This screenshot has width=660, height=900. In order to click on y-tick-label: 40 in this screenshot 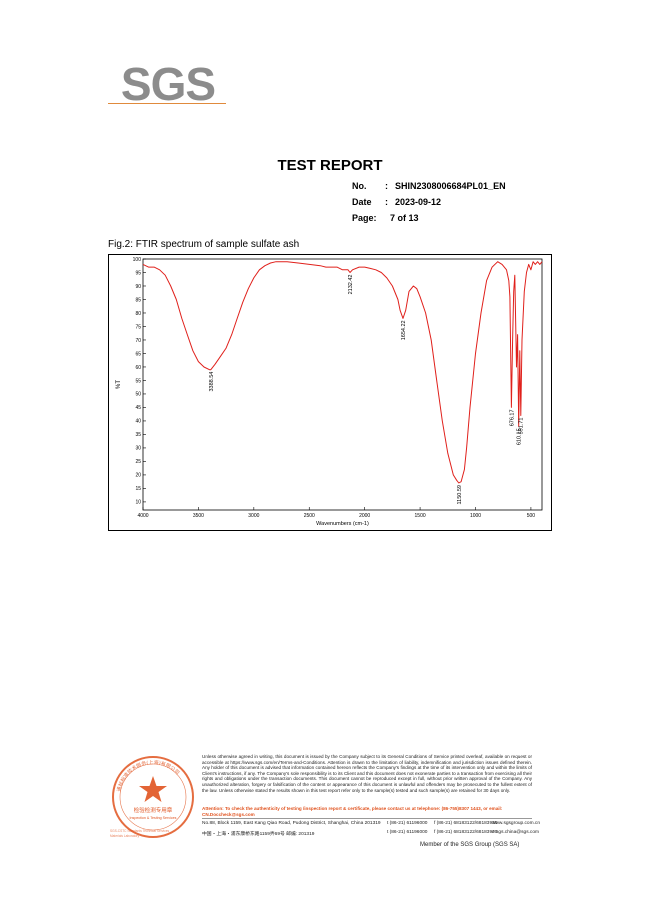, I will do `click(138, 422)`.